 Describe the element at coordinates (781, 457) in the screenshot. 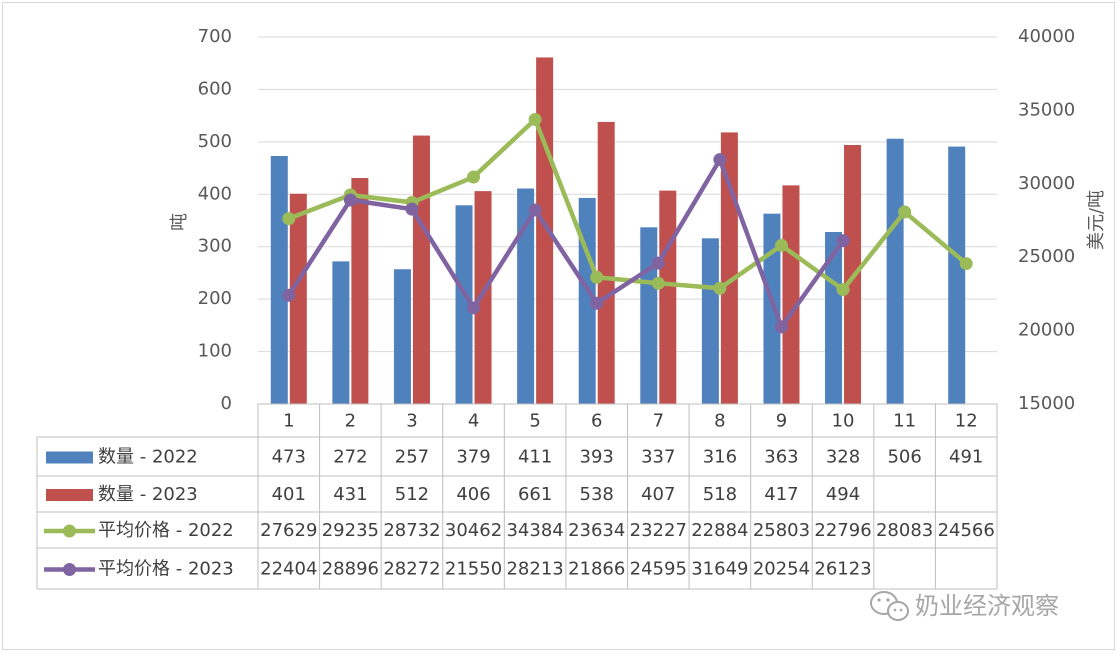

I see `data-label: 363` at that location.